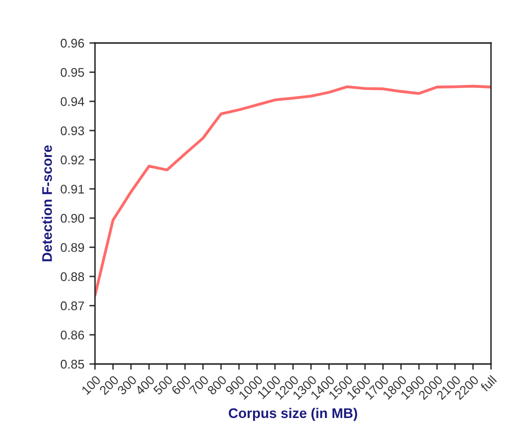  What do you see at coordinates (47, 203) in the screenshot?
I see `y-axis-title: Detection F-score` at bounding box center [47, 203].